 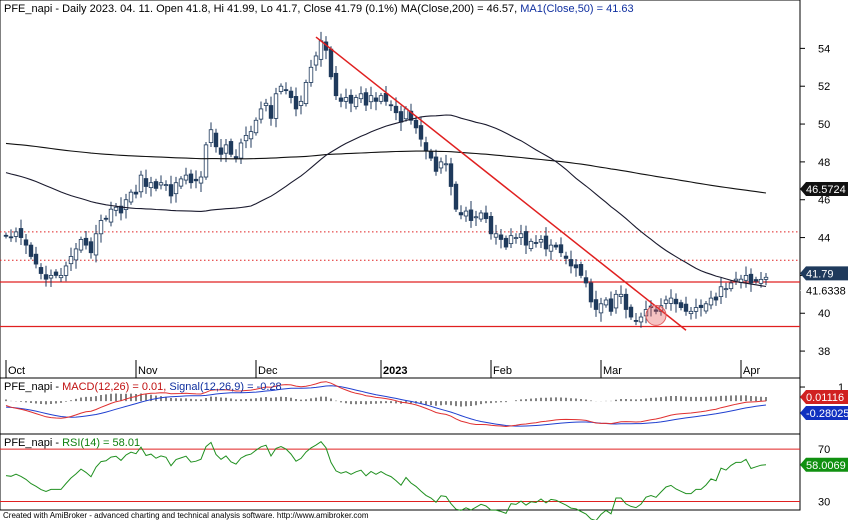 I want to click on macd-lines, so click(x=386, y=404).